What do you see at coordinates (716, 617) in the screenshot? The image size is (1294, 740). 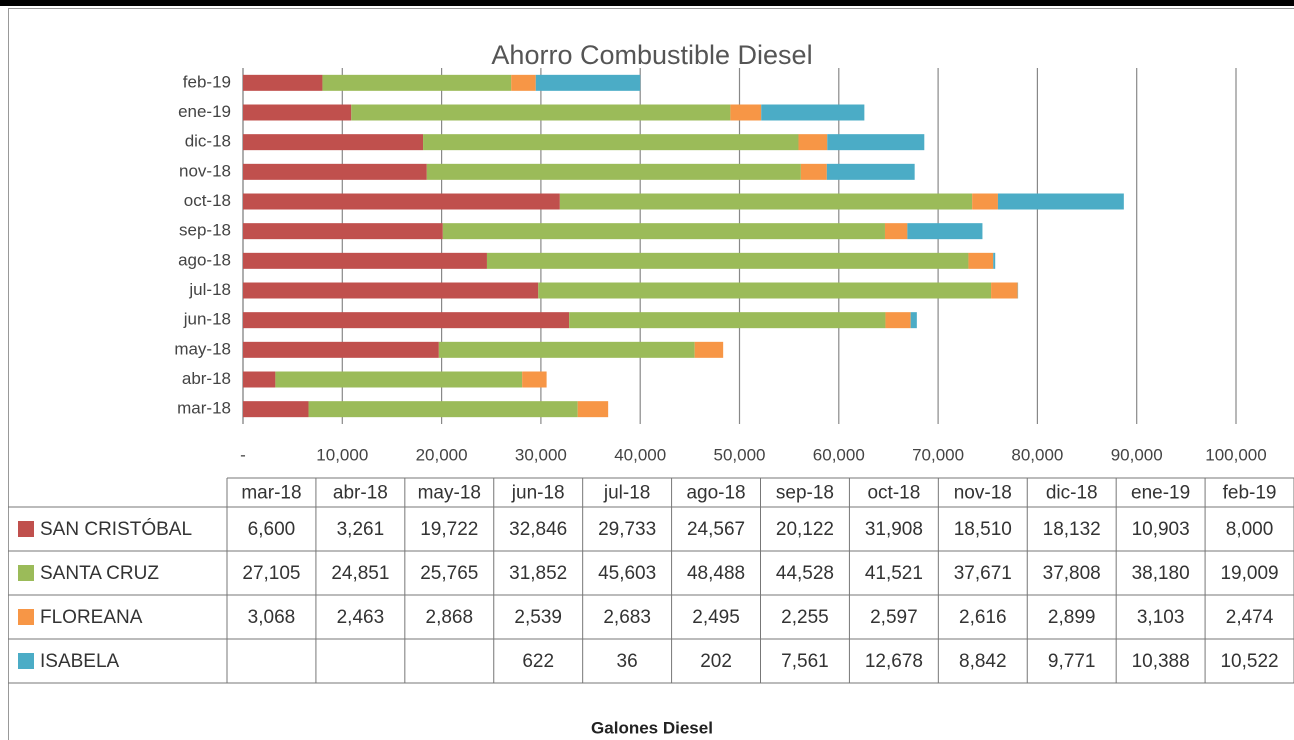 I see `table-value: 2,495` at bounding box center [716, 617].